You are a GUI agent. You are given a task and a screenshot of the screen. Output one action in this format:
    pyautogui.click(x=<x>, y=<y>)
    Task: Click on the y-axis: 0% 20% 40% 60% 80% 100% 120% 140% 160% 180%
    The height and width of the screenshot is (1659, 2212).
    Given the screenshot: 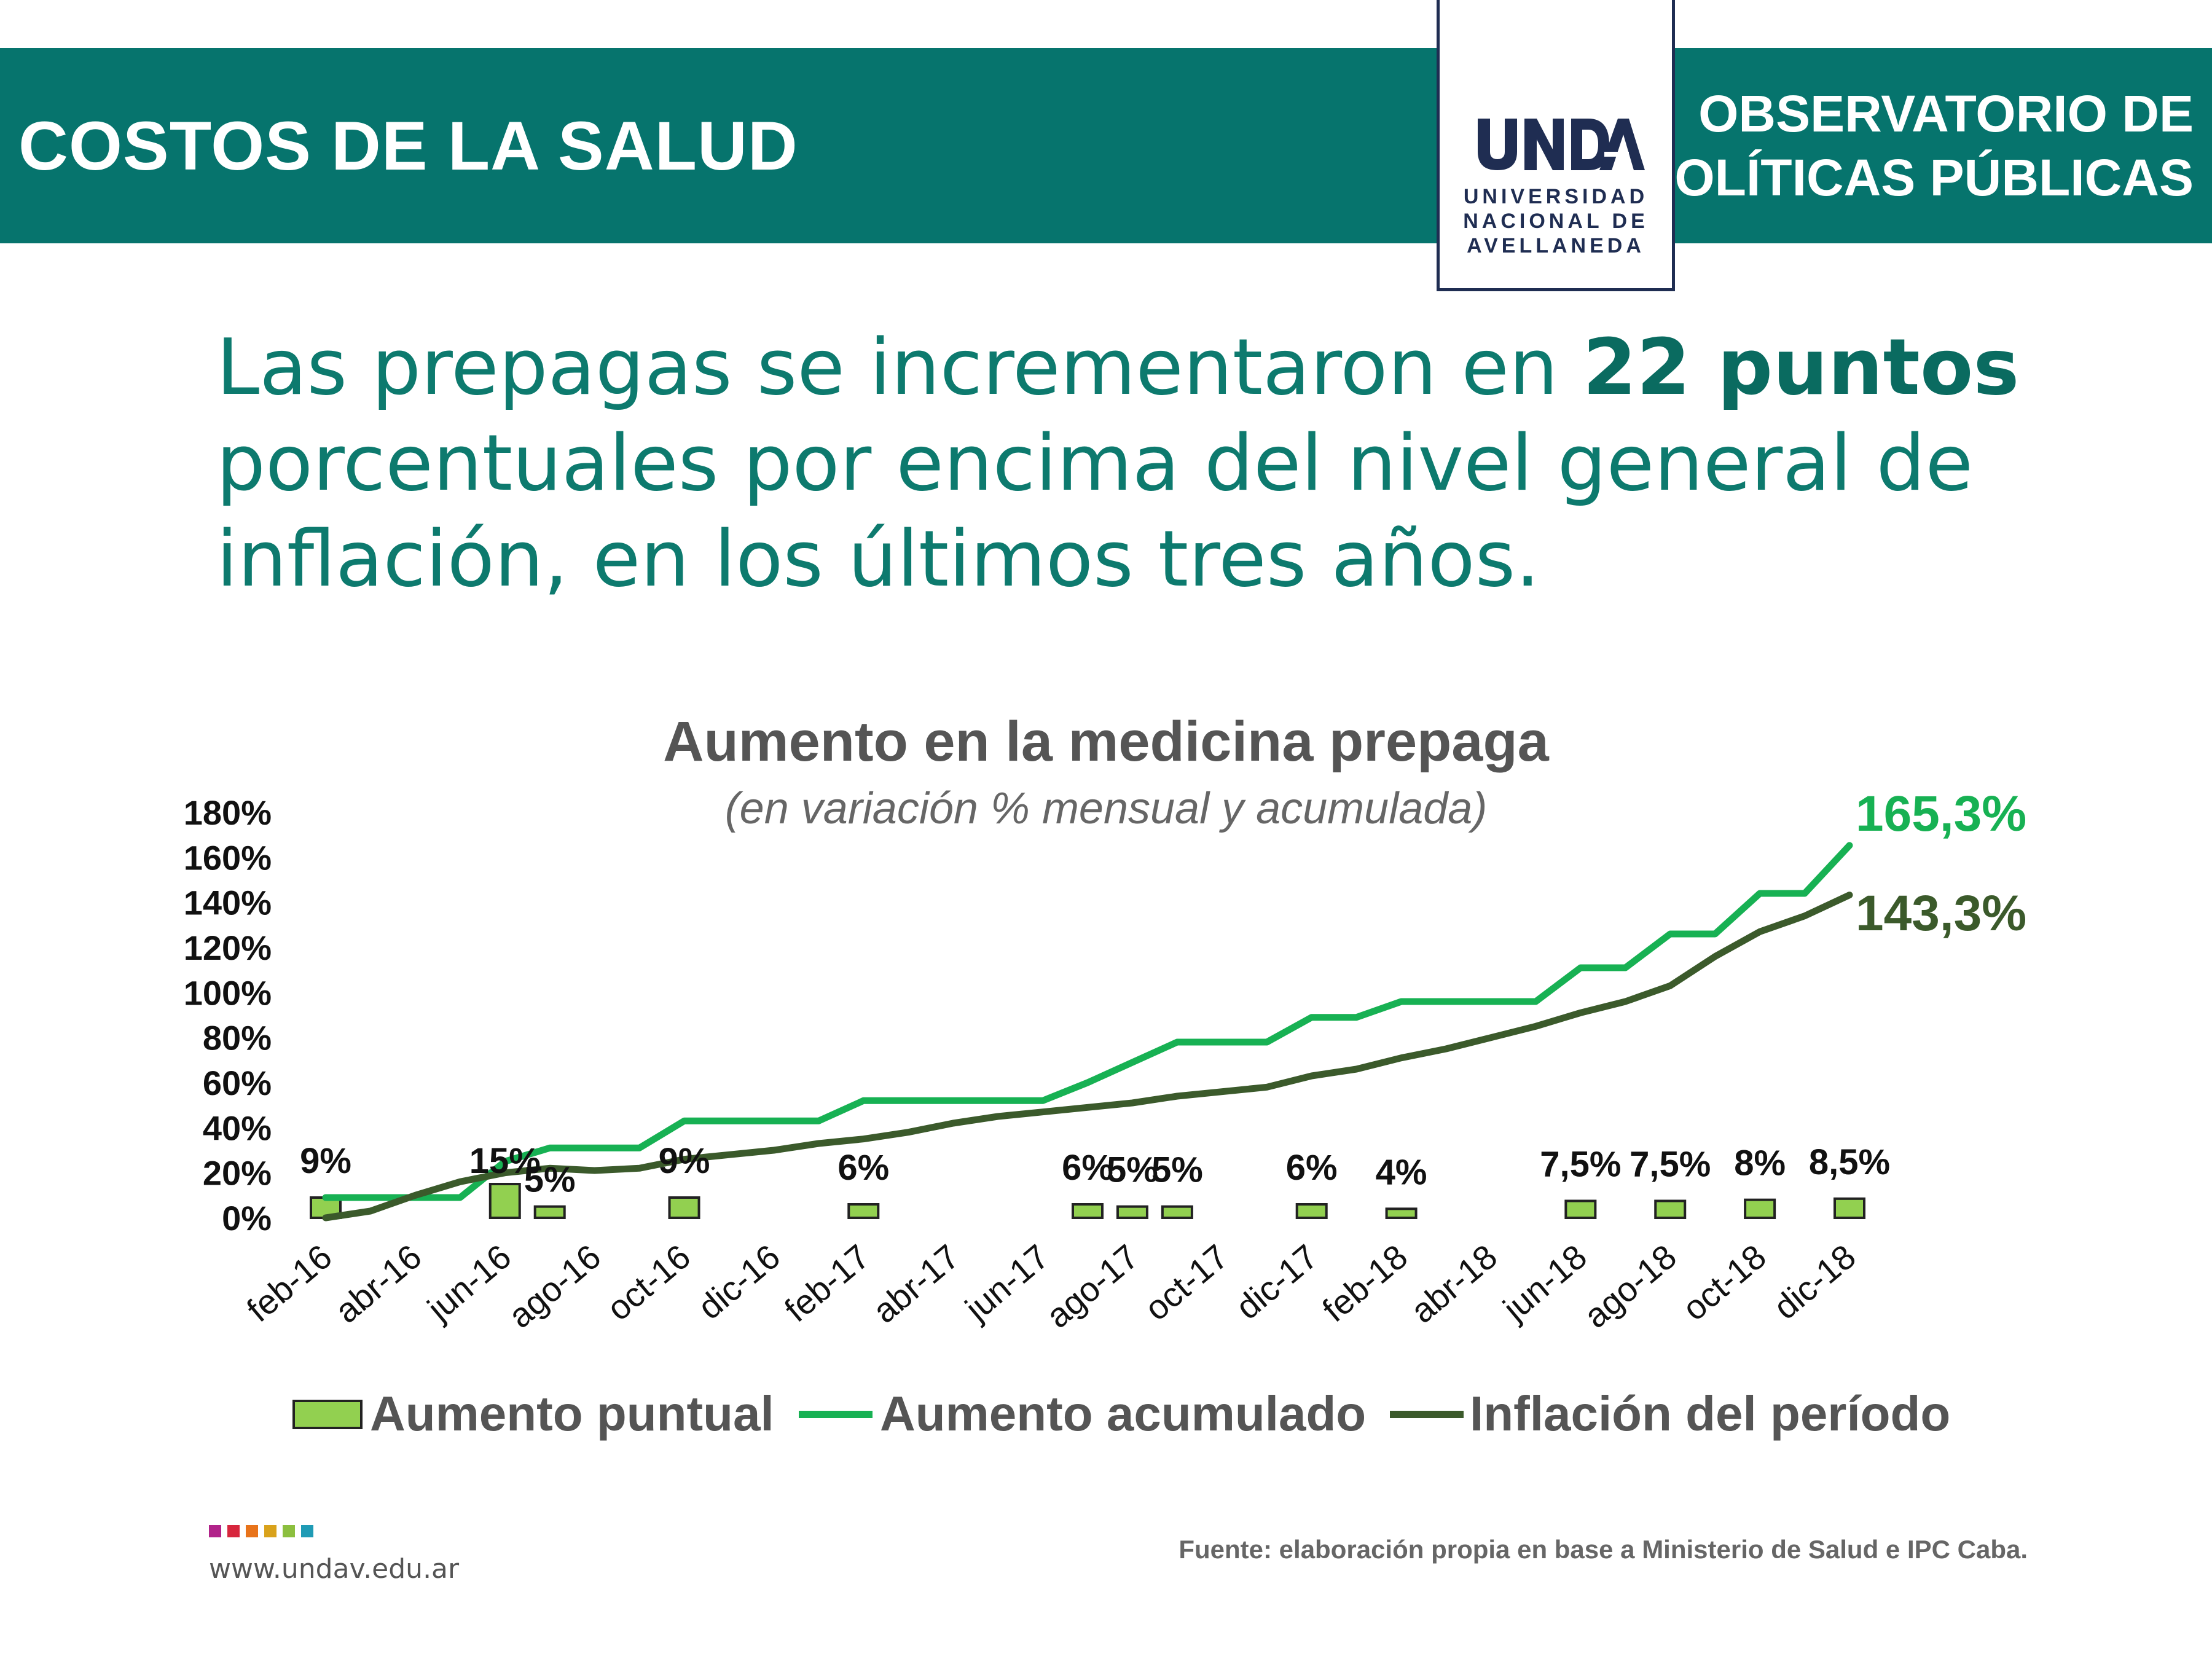 What is the action you would take?
    pyautogui.click(x=228, y=1015)
    